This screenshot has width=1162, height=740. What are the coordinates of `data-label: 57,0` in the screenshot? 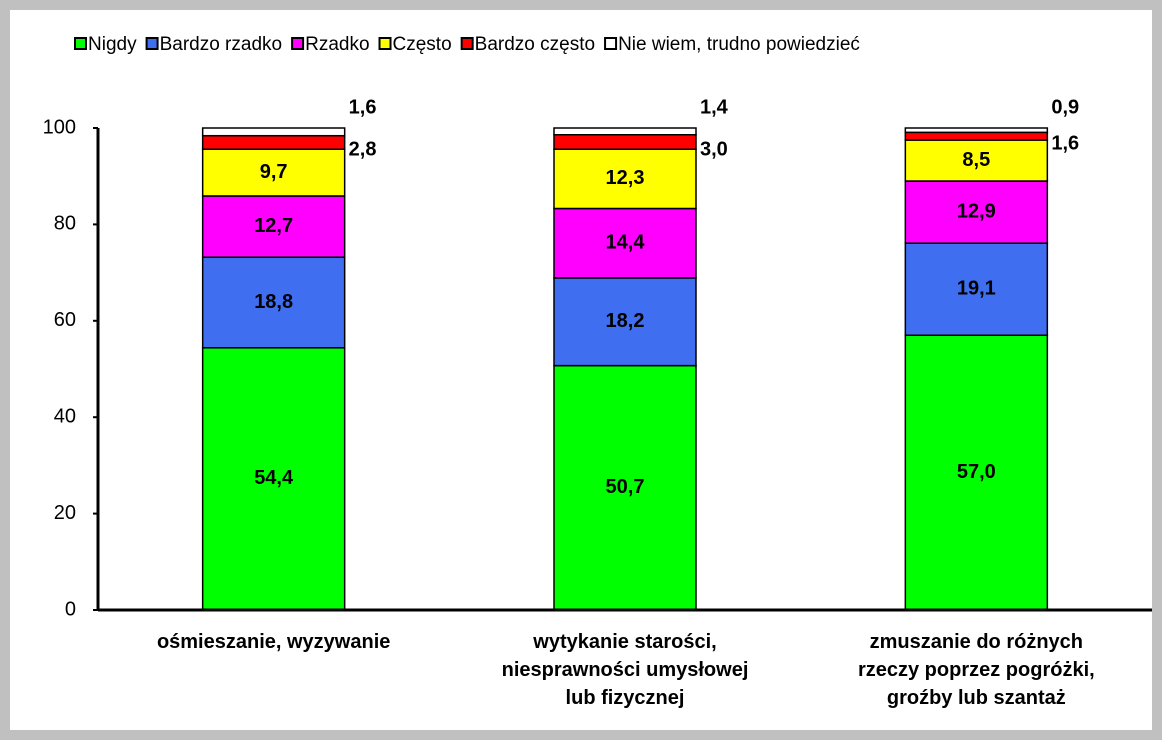 It's located at (976, 472).